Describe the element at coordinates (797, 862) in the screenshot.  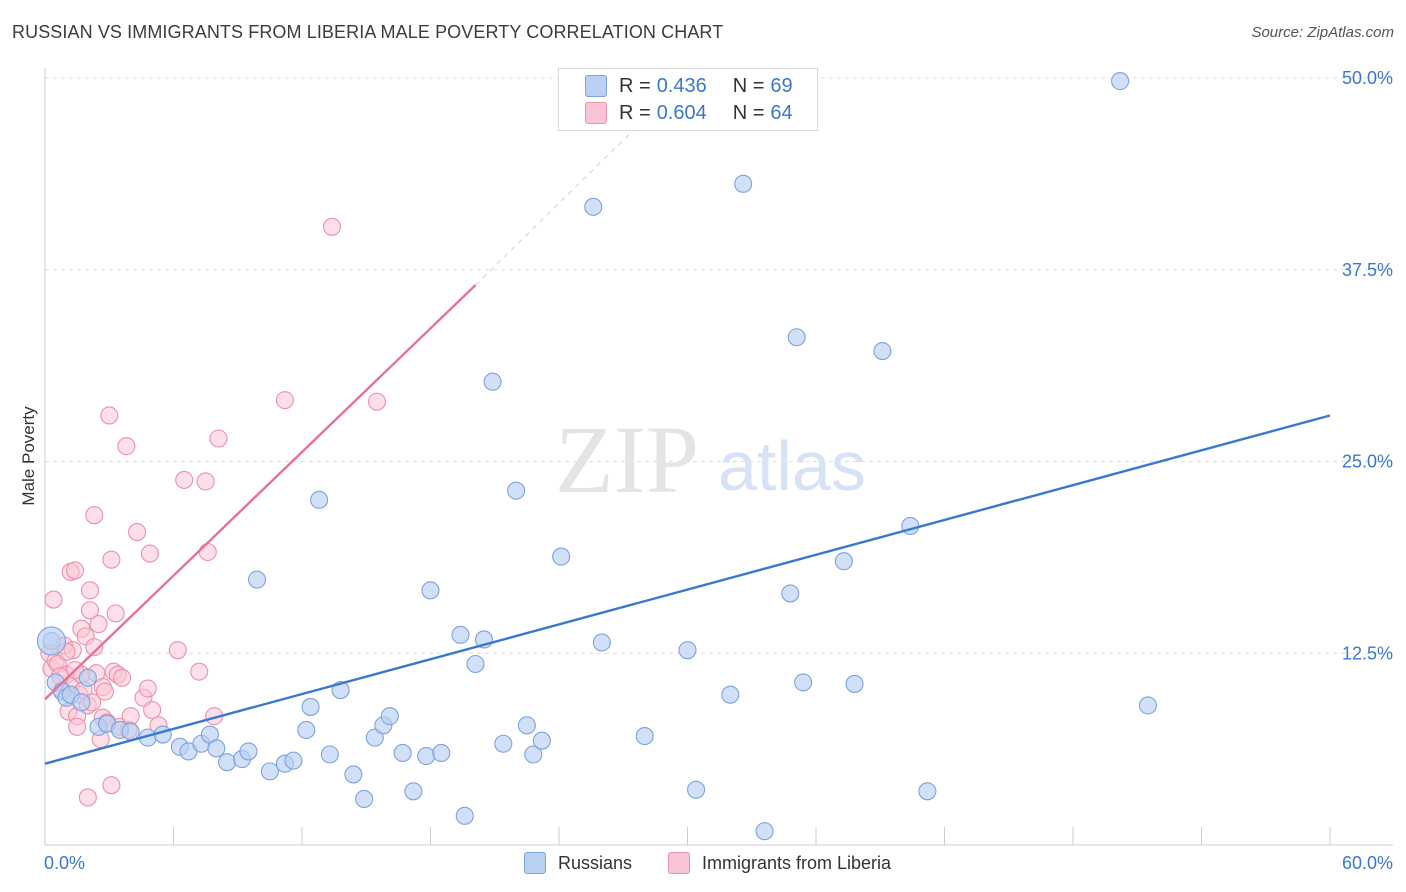
I see `bottom-legend-label-liberia: Immigrants from Liberia` at that location.